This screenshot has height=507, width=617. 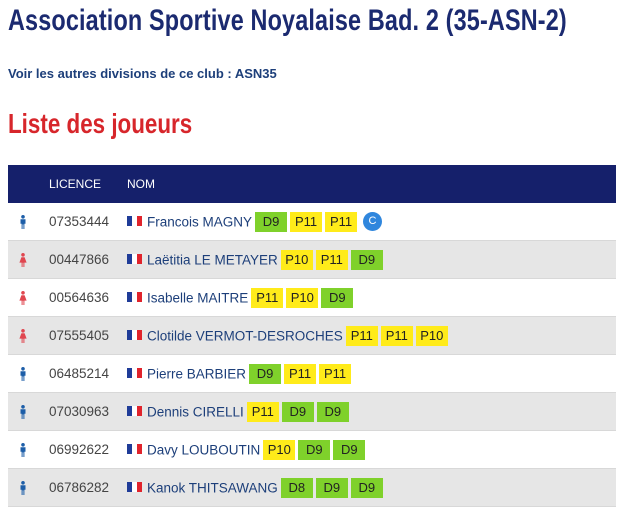 I want to click on player-row: 06786282 Kanok THITSAWANG D8 D9 D9, so click(x=312, y=487).